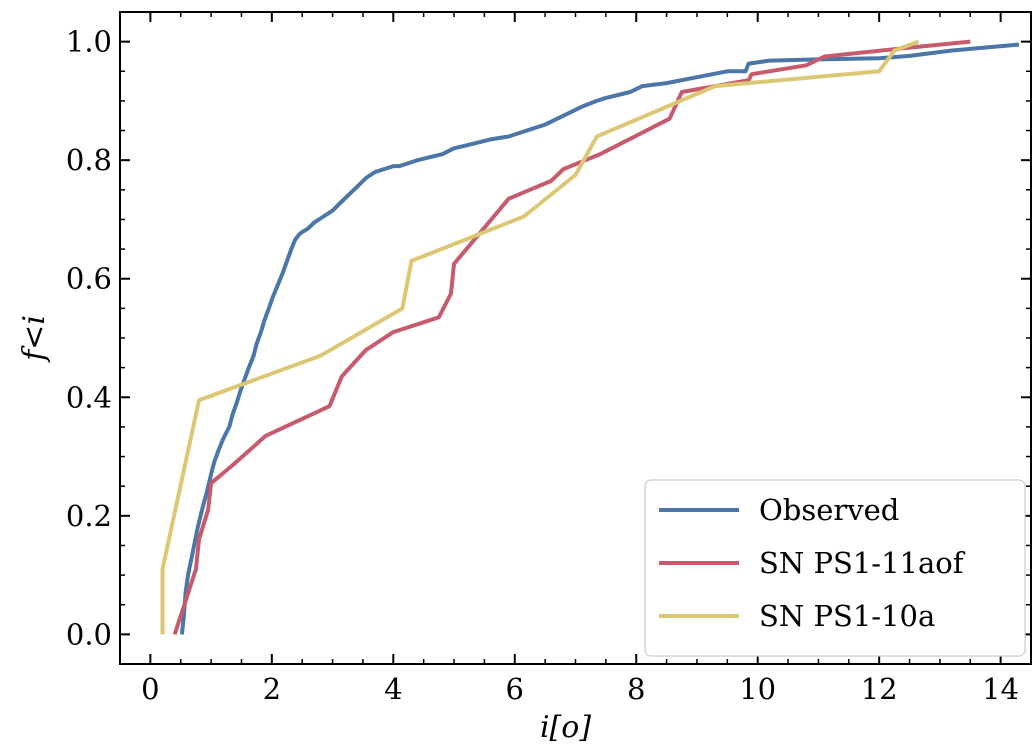 This screenshot has height=745, width=1033. What do you see at coordinates (272, 689) in the screenshot?
I see `x-tick-label: 2` at bounding box center [272, 689].